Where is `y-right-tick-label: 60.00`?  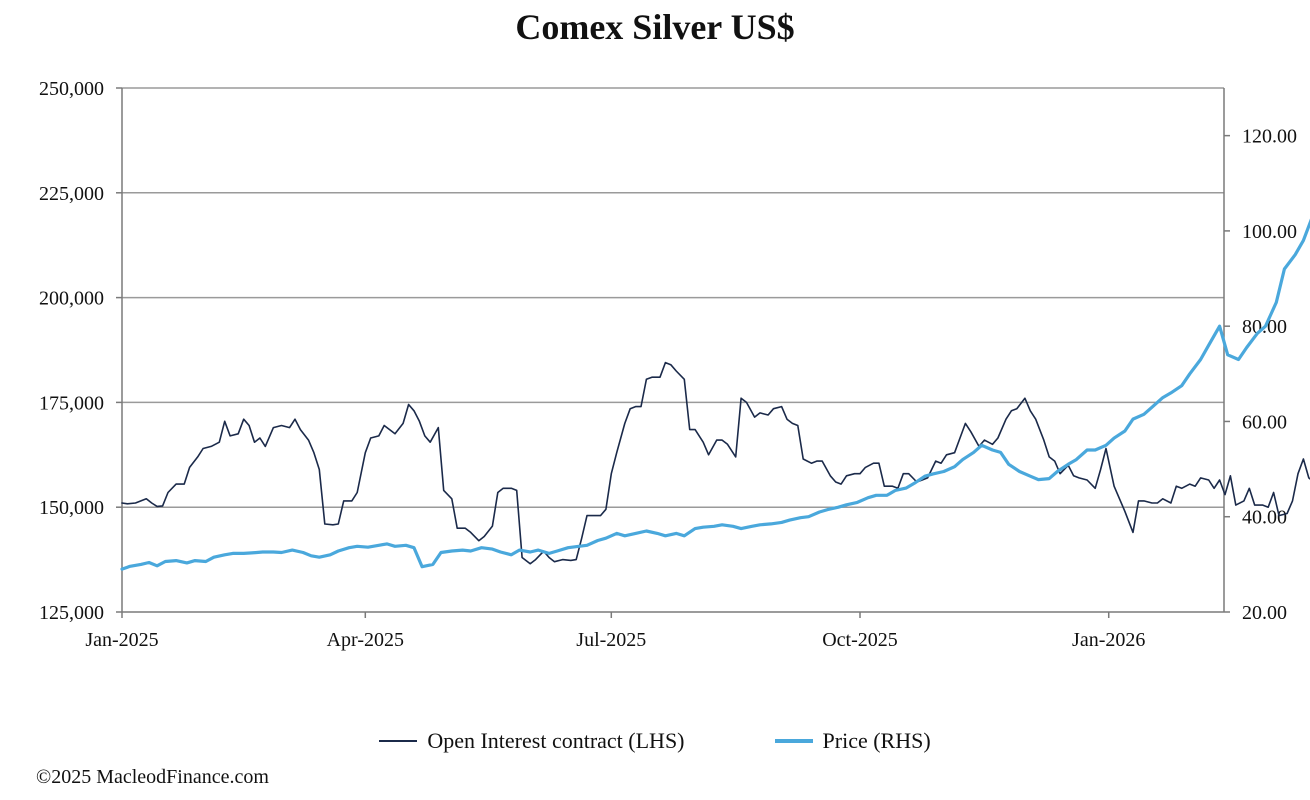
y-right-tick-label: 60.00 is located at coordinates (1264, 422).